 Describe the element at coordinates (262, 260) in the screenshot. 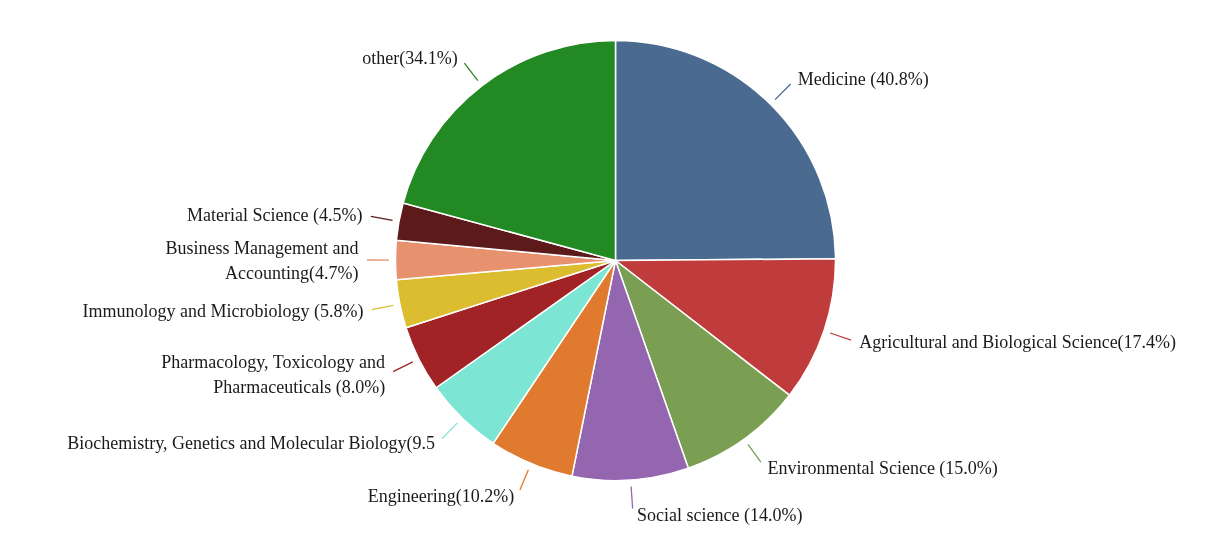

I see `slice-label: Business Management and Accounting(4.7%)` at that location.